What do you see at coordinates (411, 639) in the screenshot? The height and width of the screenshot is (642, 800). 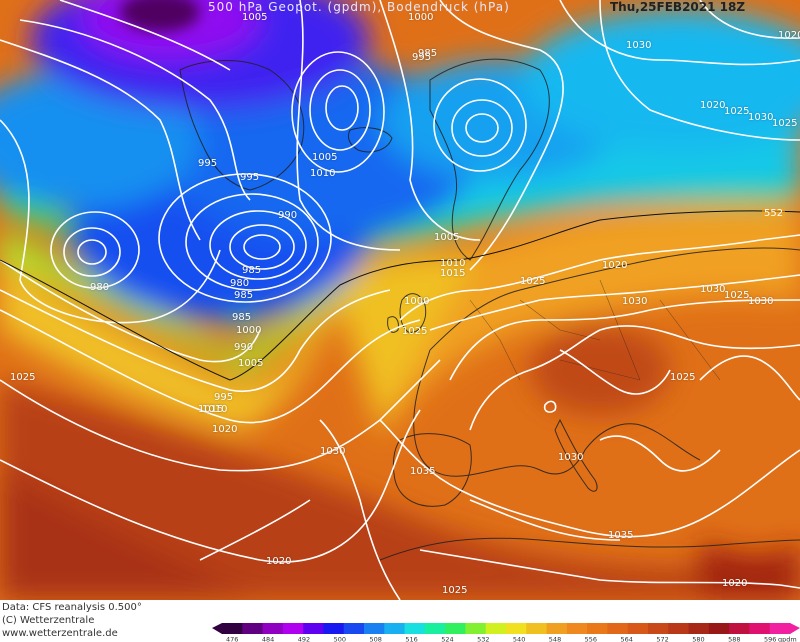 I see `colorbar-tick-label: 516` at bounding box center [411, 639].